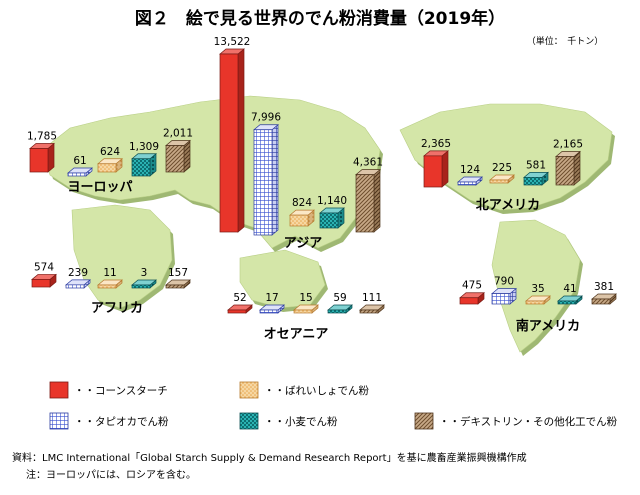  I want to click on bar-value-label: 4,361, so click(368, 163).